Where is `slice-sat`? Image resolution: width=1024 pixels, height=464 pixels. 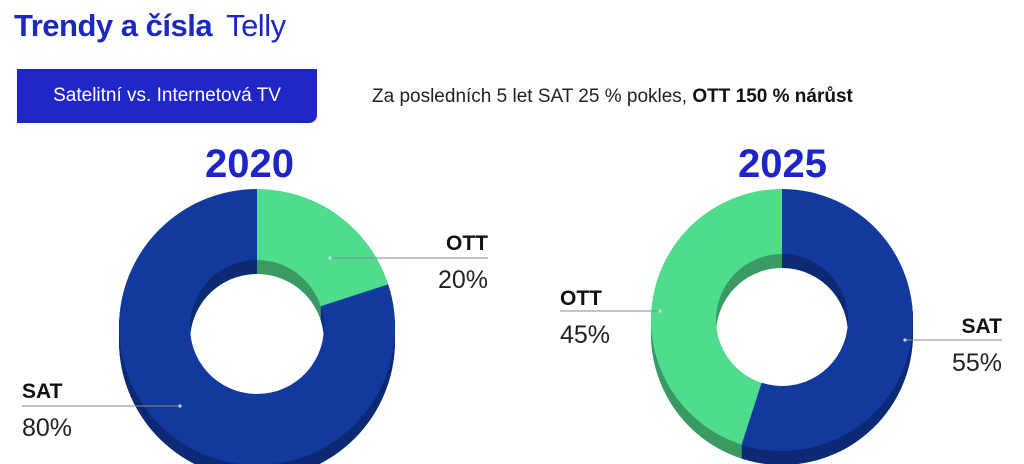
slice-sat is located at coordinates (827, 320).